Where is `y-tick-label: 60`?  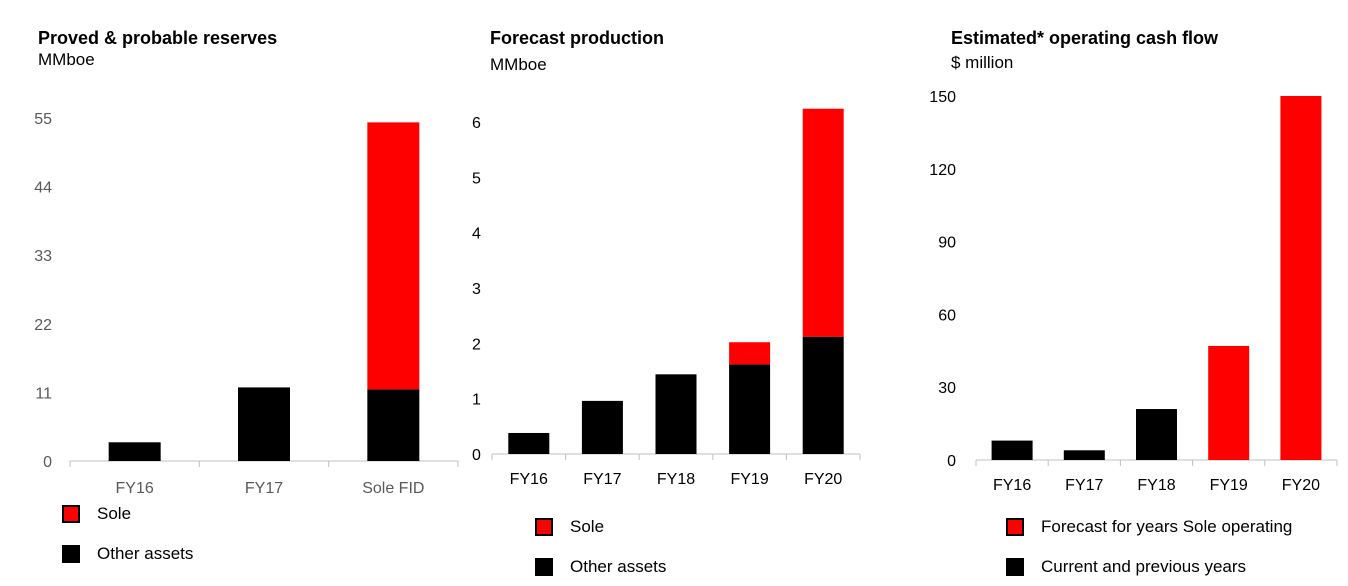
y-tick-label: 60 is located at coordinates (947, 315).